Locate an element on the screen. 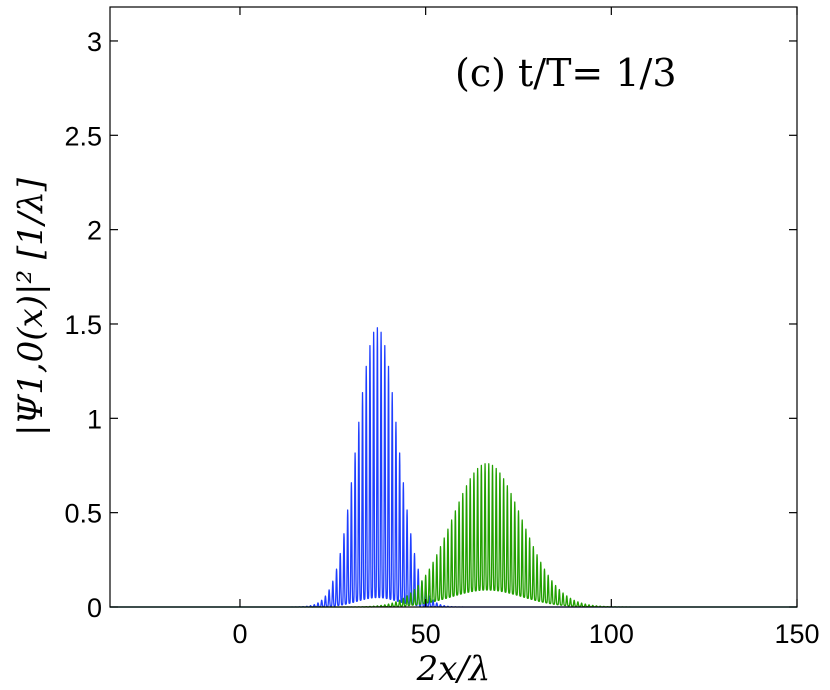 Image resolution: width=830 pixels, height=690 pixels. y-tick-label: 2 is located at coordinates (94, 231).